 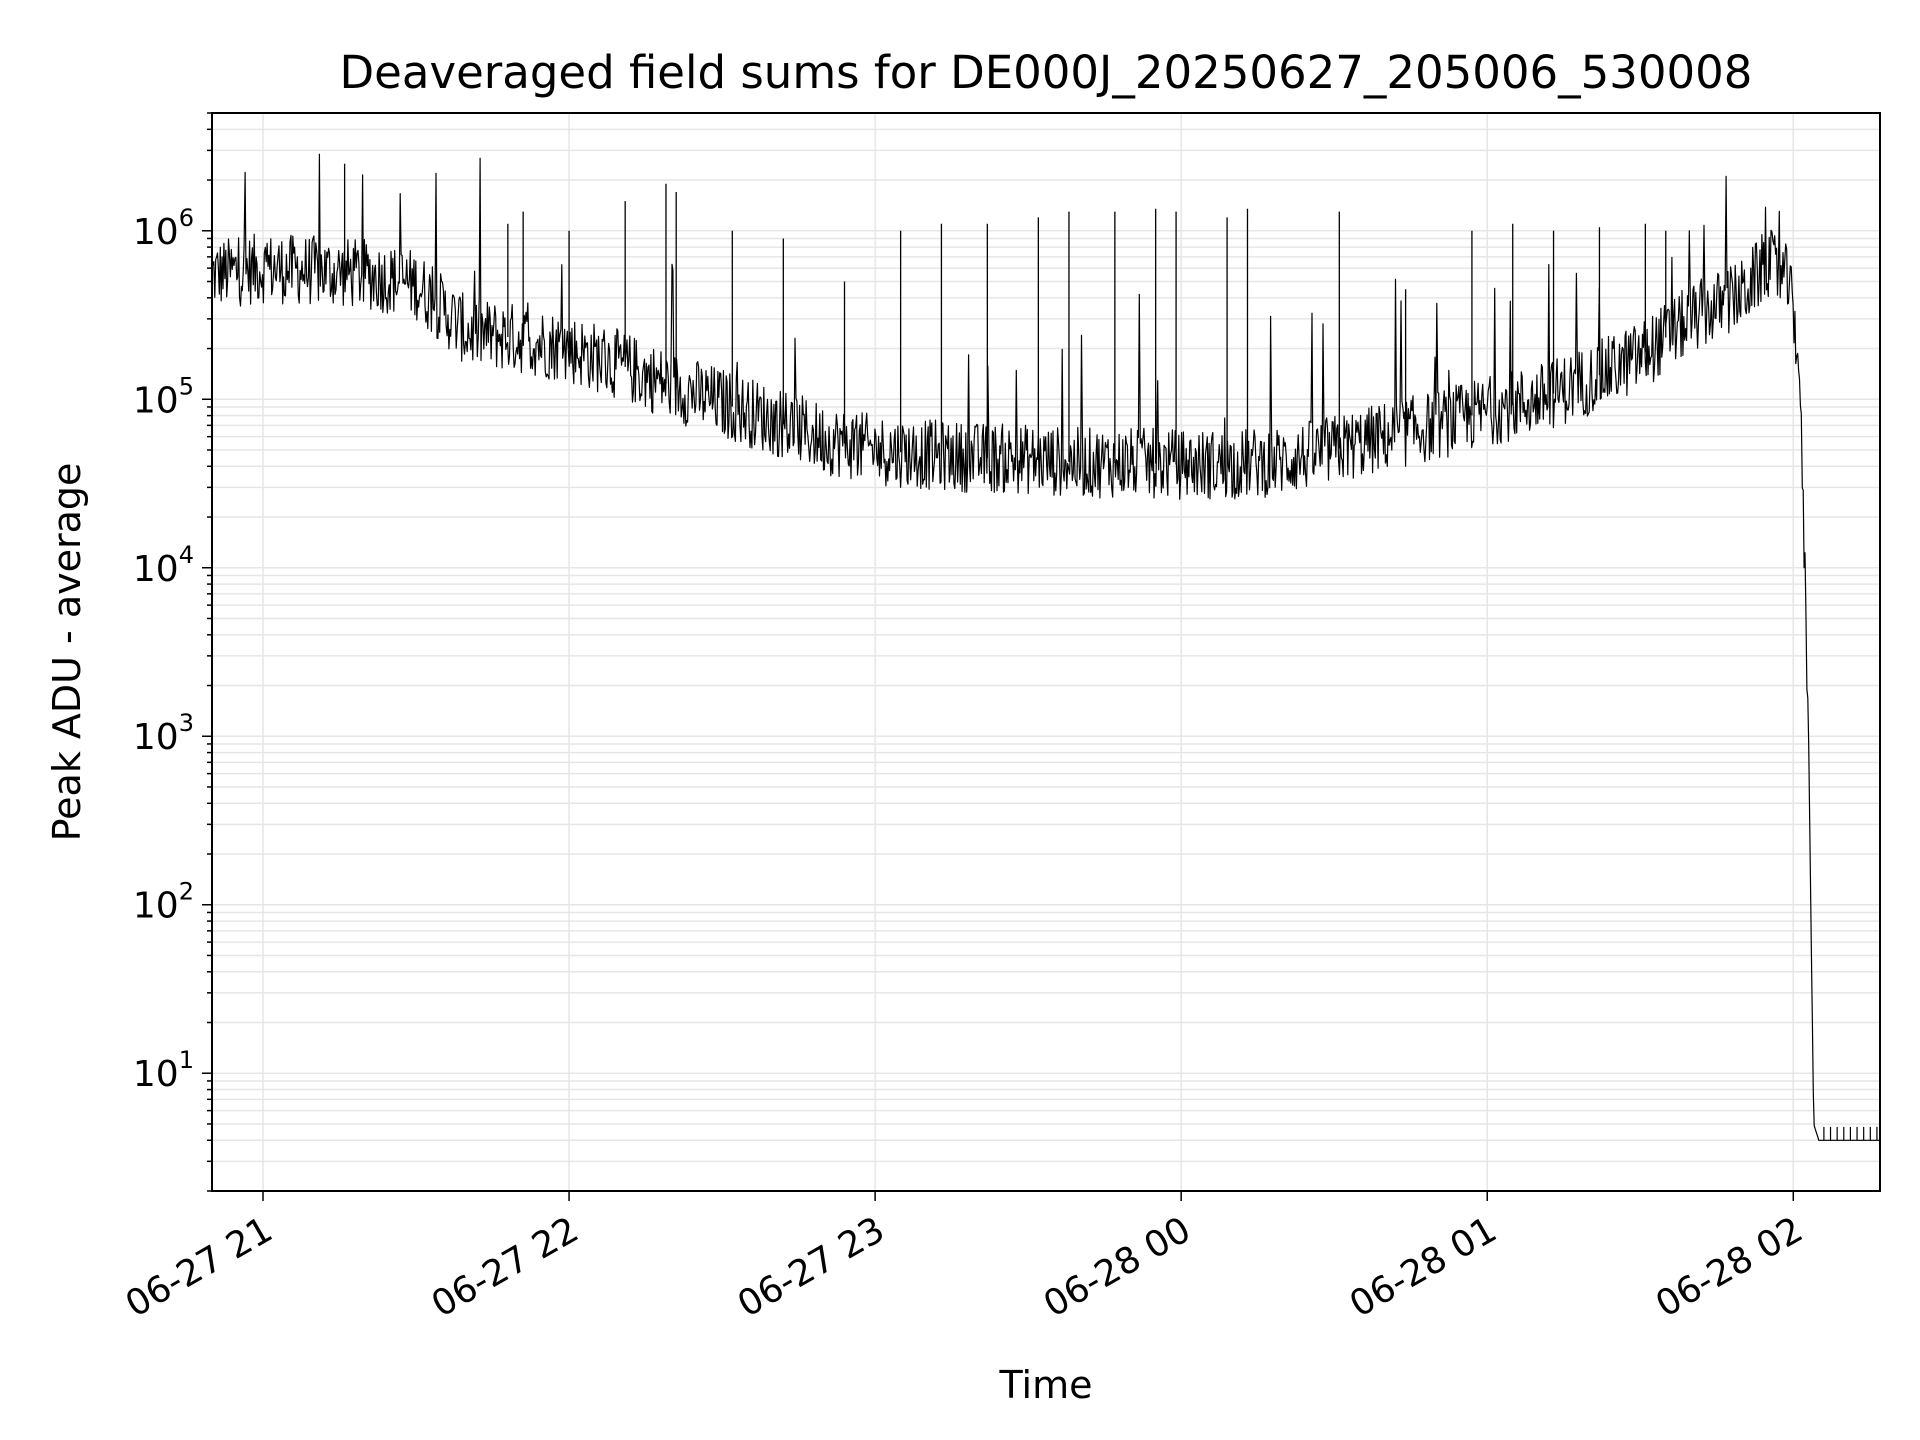 I want to click on x-tick-label: 06-28 01, so click(x=1423, y=1267).